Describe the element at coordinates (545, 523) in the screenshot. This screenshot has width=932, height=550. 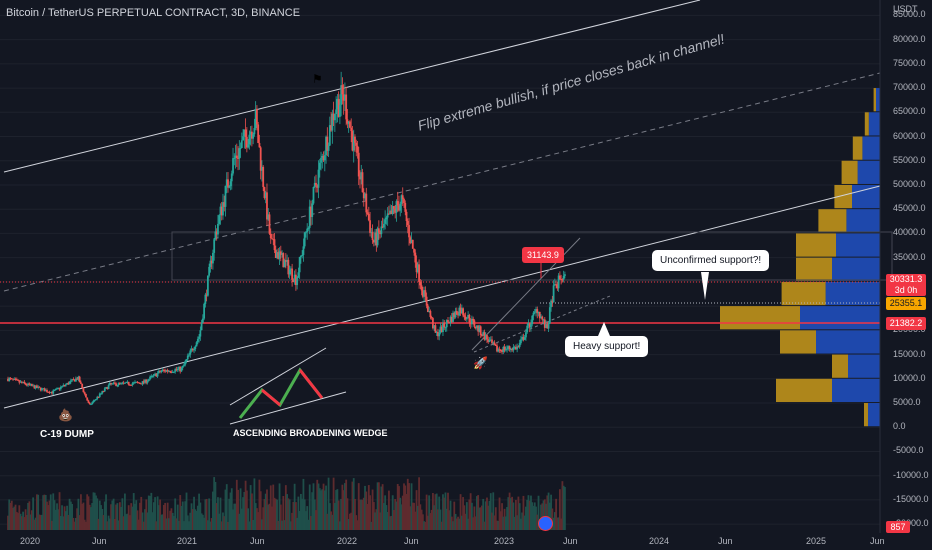
I see `us-flag-icon` at that location.